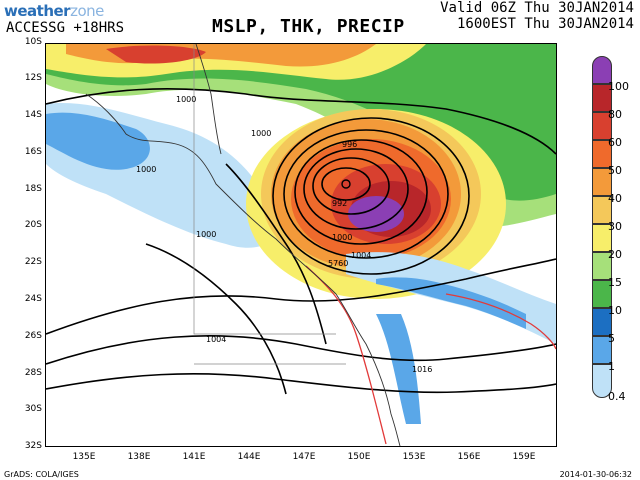 This screenshot has height=480, width=640. I want to click on logo: weatherzone, so click(63, 11).